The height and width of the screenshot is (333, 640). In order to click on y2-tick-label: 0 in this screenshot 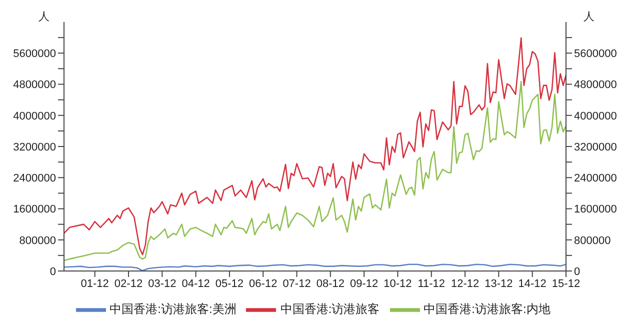, I will do `click(577, 272)`.